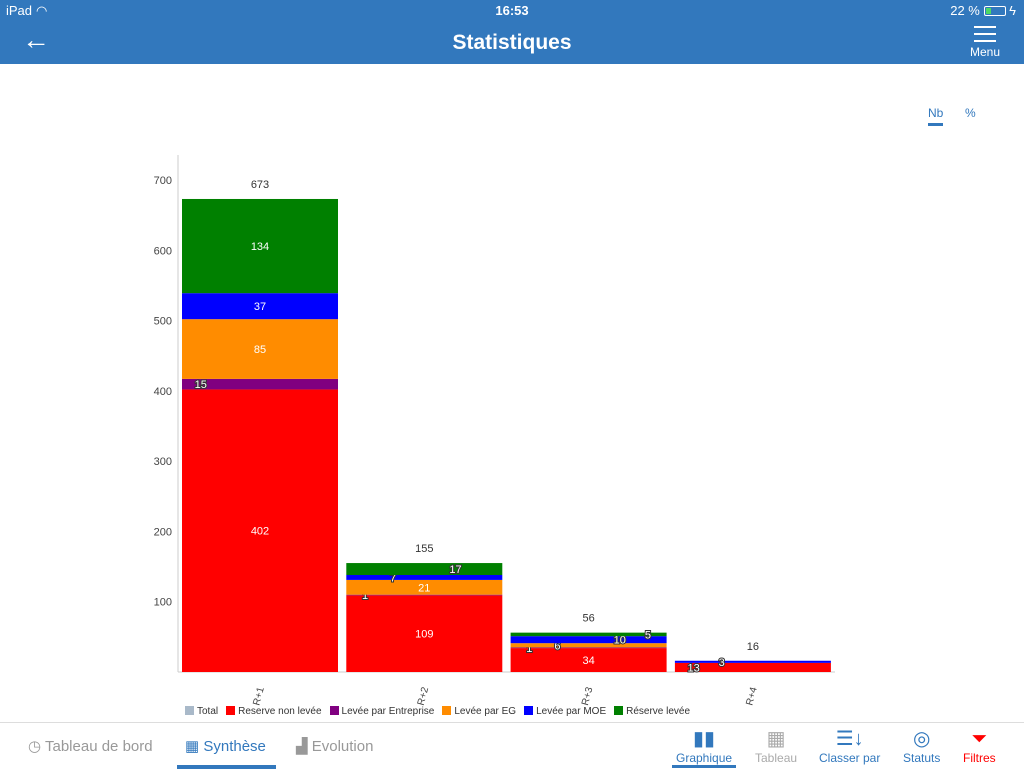 This screenshot has width=1024, height=769. I want to click on legend-item: Levée par EG, so click(479, 711).